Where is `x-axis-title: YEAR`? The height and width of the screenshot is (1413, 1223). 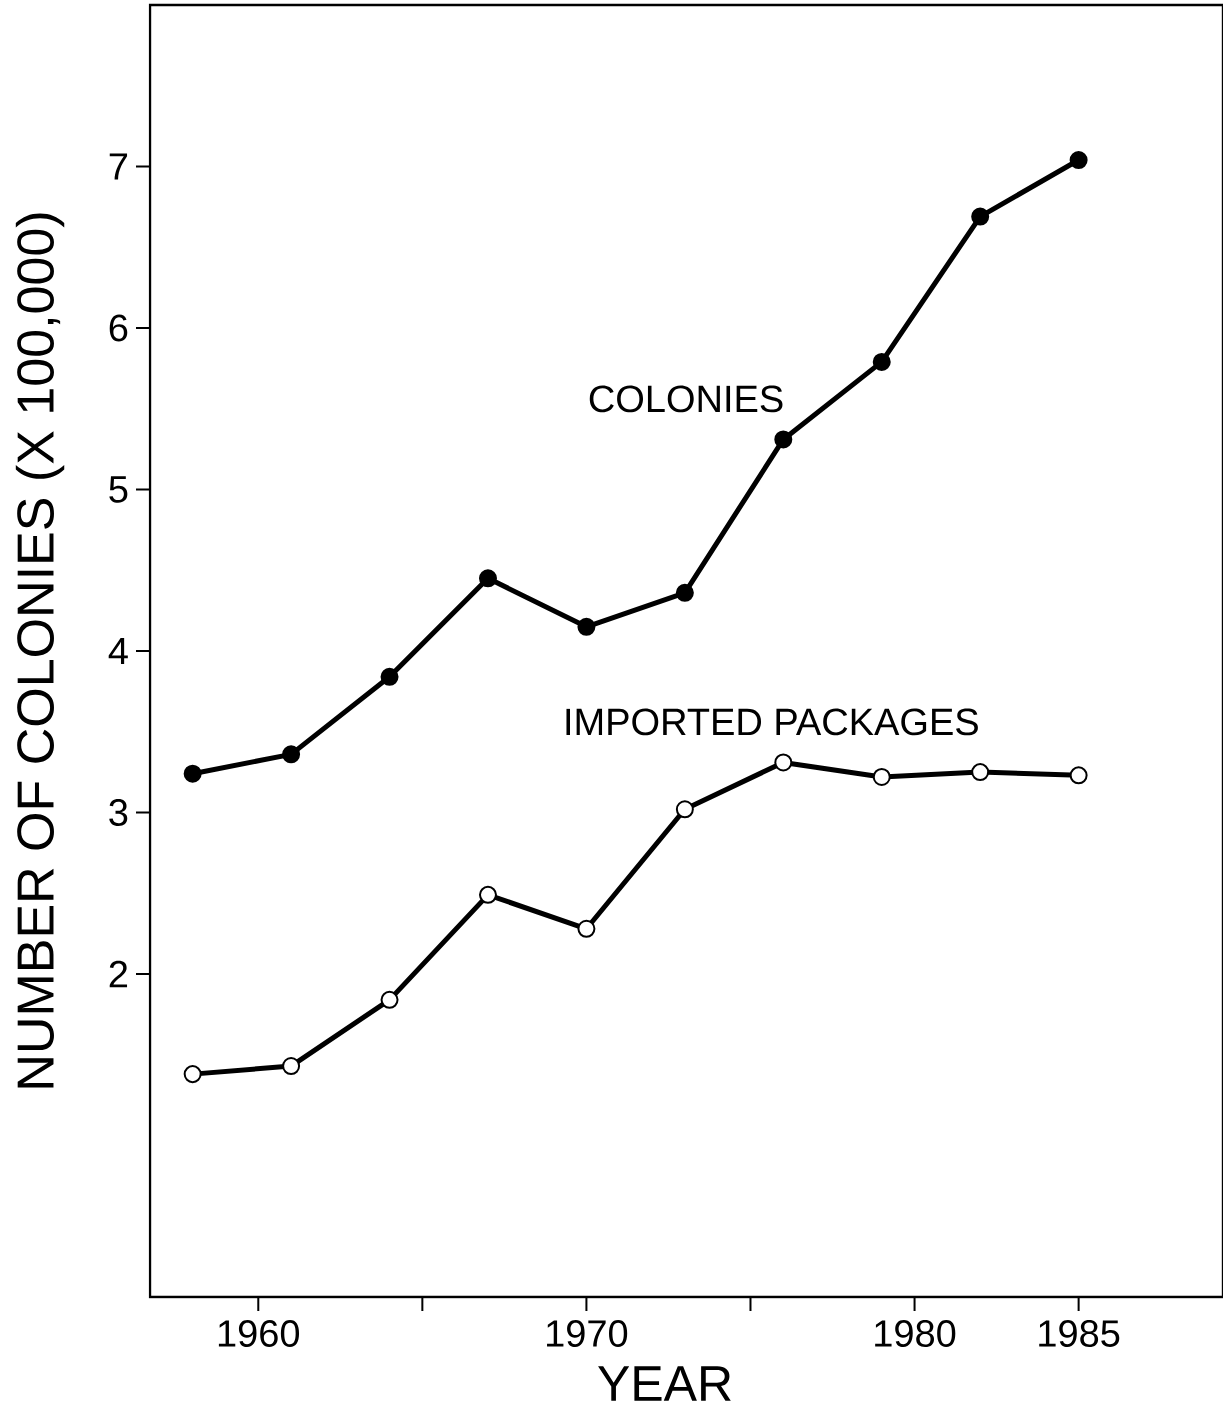
x-axis-title: YEAR is located at coordinates (664, 1383).